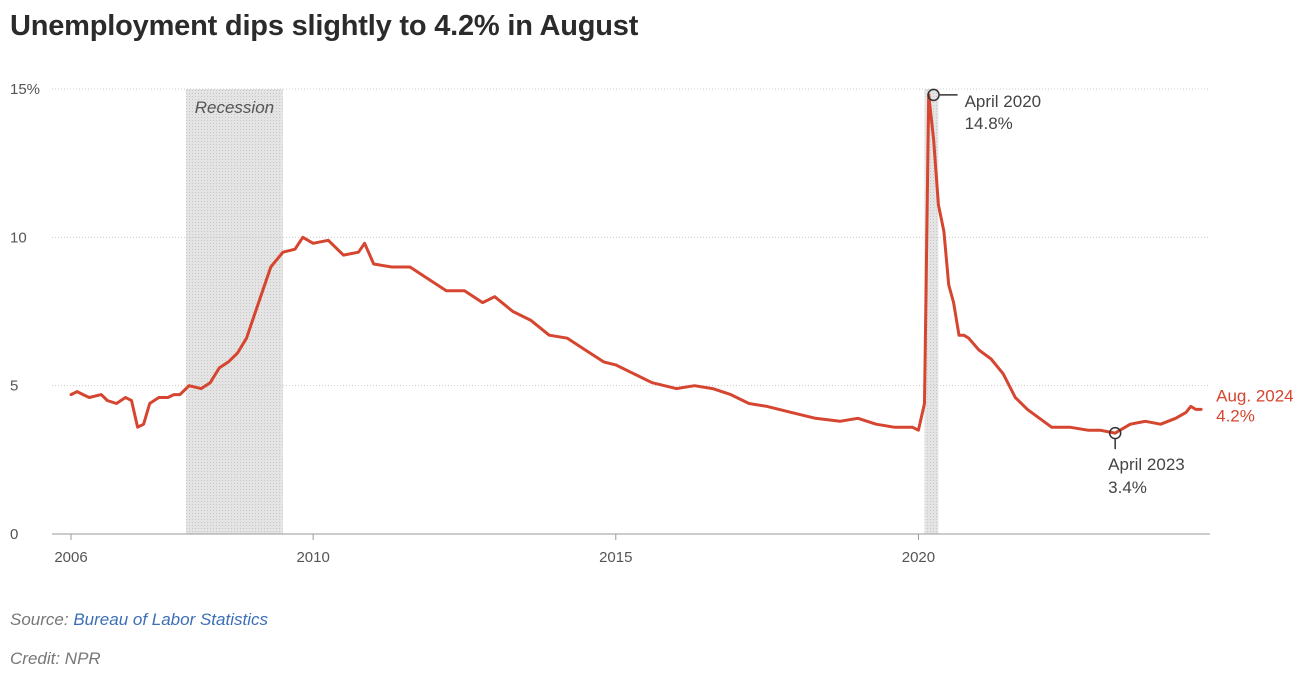 The image size is (1310, 678). I want to click on y-tick-label: 10, so click(18, 237).